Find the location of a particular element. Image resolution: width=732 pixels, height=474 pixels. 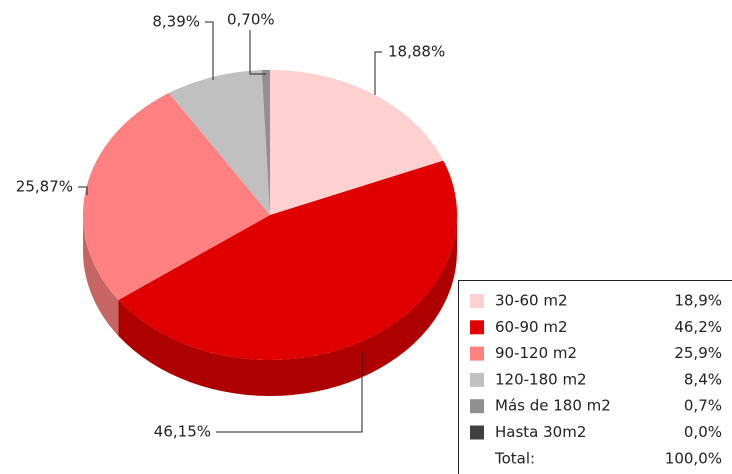

data-label: 18,88% is located at coordinates (416, 52).